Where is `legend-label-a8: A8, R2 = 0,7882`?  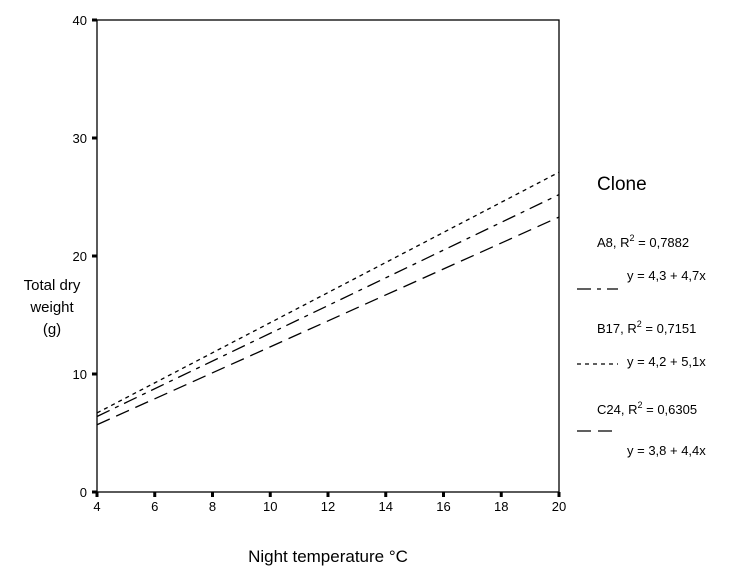 legend-label-a8: A8, R2 = 0,7882 is located at coordinates (643, 241).